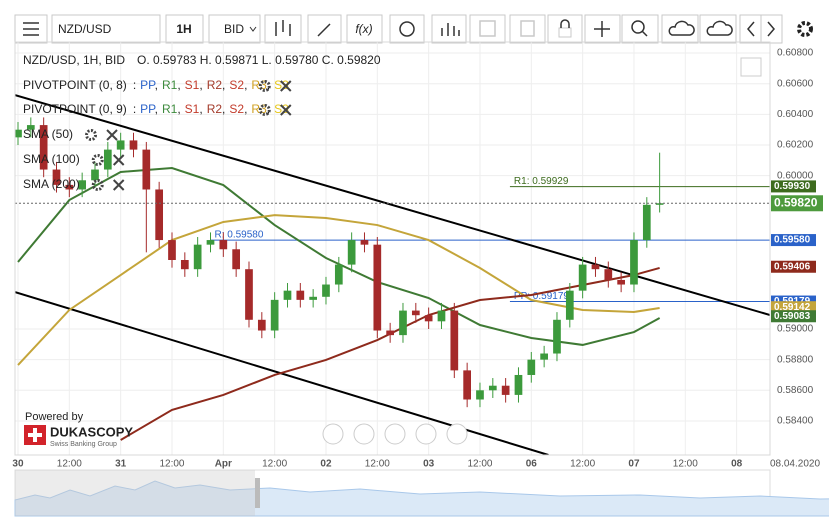 Image resolution: width=829 pixels, height=524 pixels. What do you see at coordinates (426, 434) in the screenshot?
I see `zoom-in` at bounding box center [426, 434].